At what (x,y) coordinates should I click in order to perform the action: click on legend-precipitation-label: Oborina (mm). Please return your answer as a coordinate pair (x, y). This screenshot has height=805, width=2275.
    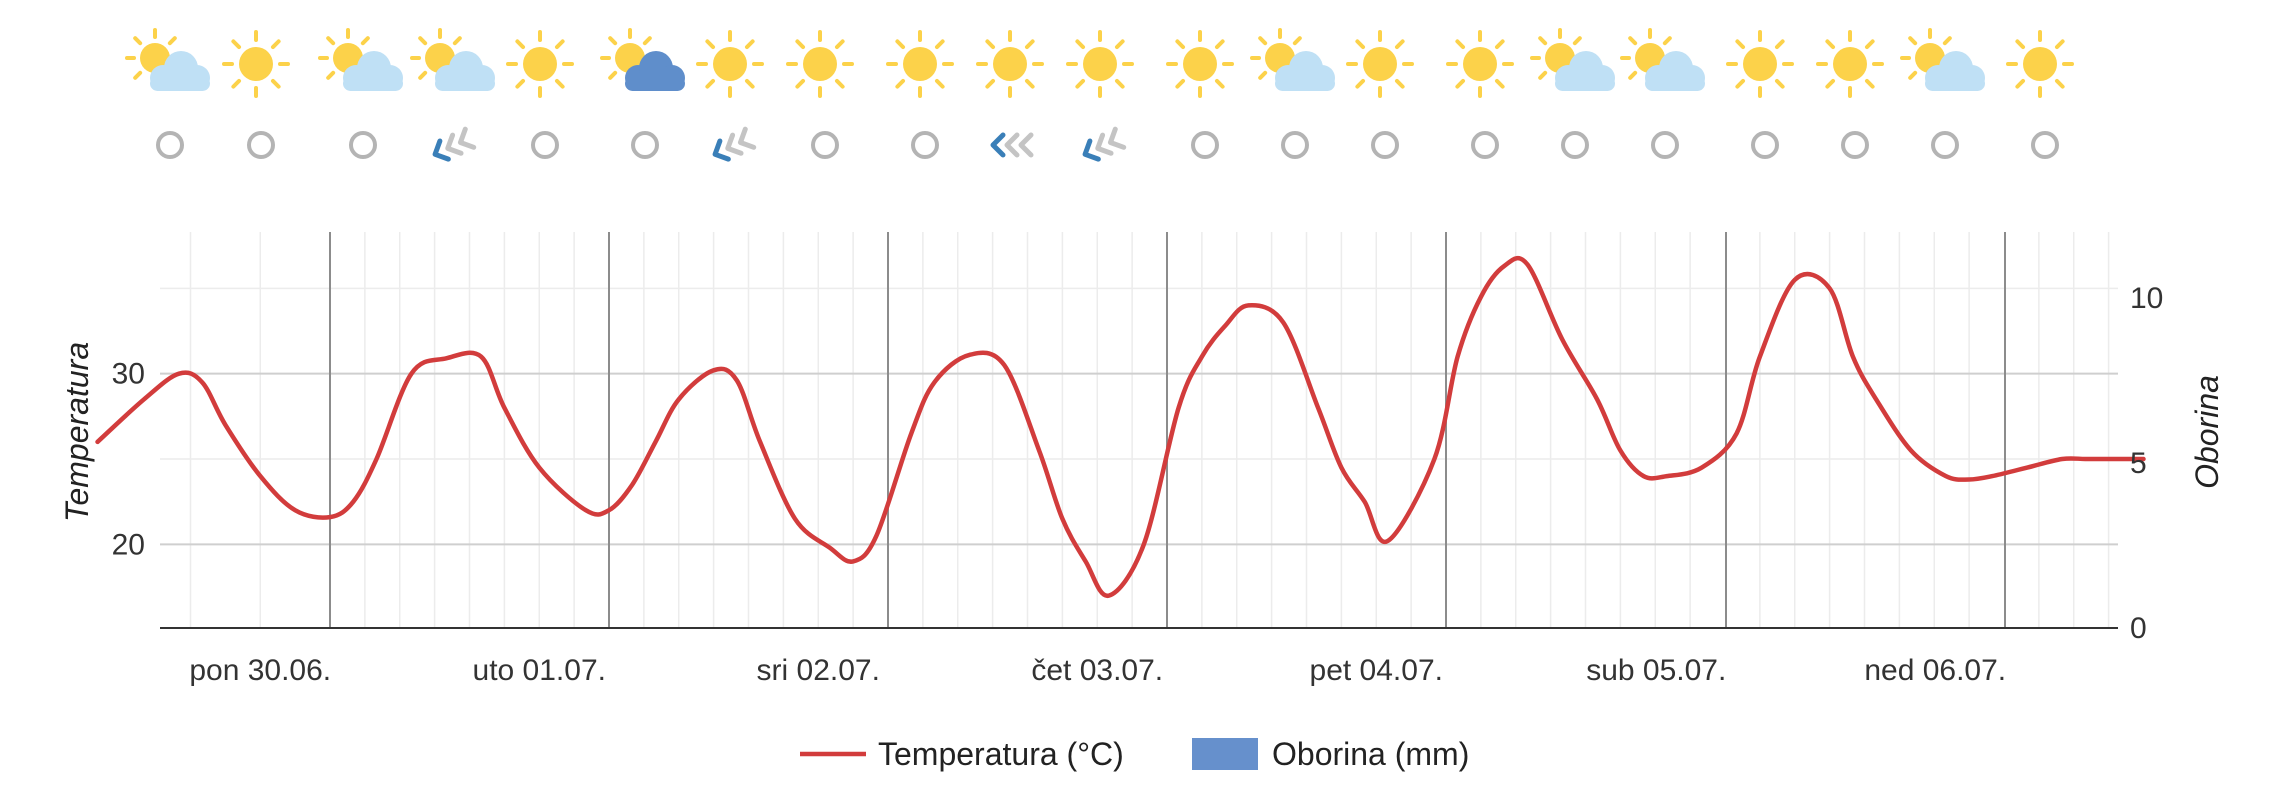
    Looking at the image, I should click on (1370, 754).